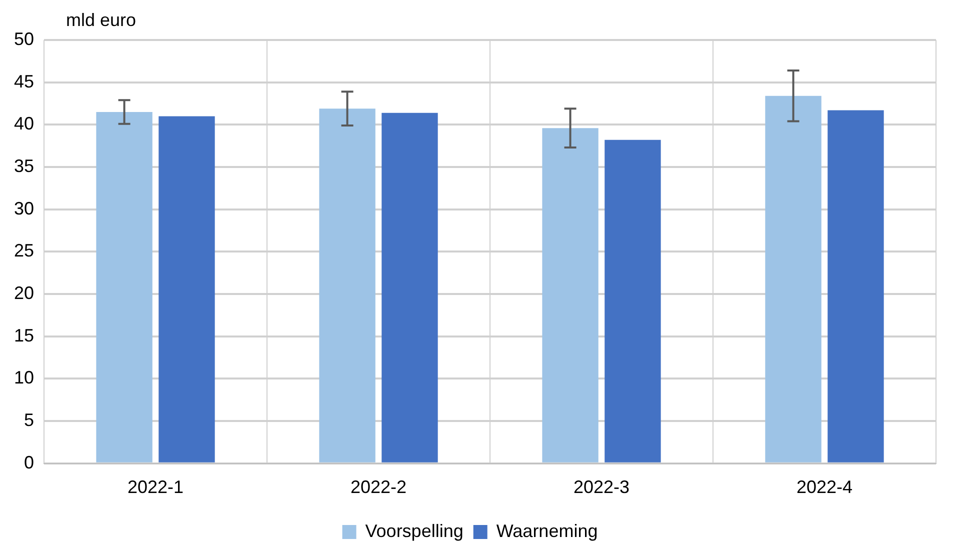 Image resolution: width=954 pixels, height=555 pixels. I want to click on legend-label: Voorspelling, so click(414, 530).